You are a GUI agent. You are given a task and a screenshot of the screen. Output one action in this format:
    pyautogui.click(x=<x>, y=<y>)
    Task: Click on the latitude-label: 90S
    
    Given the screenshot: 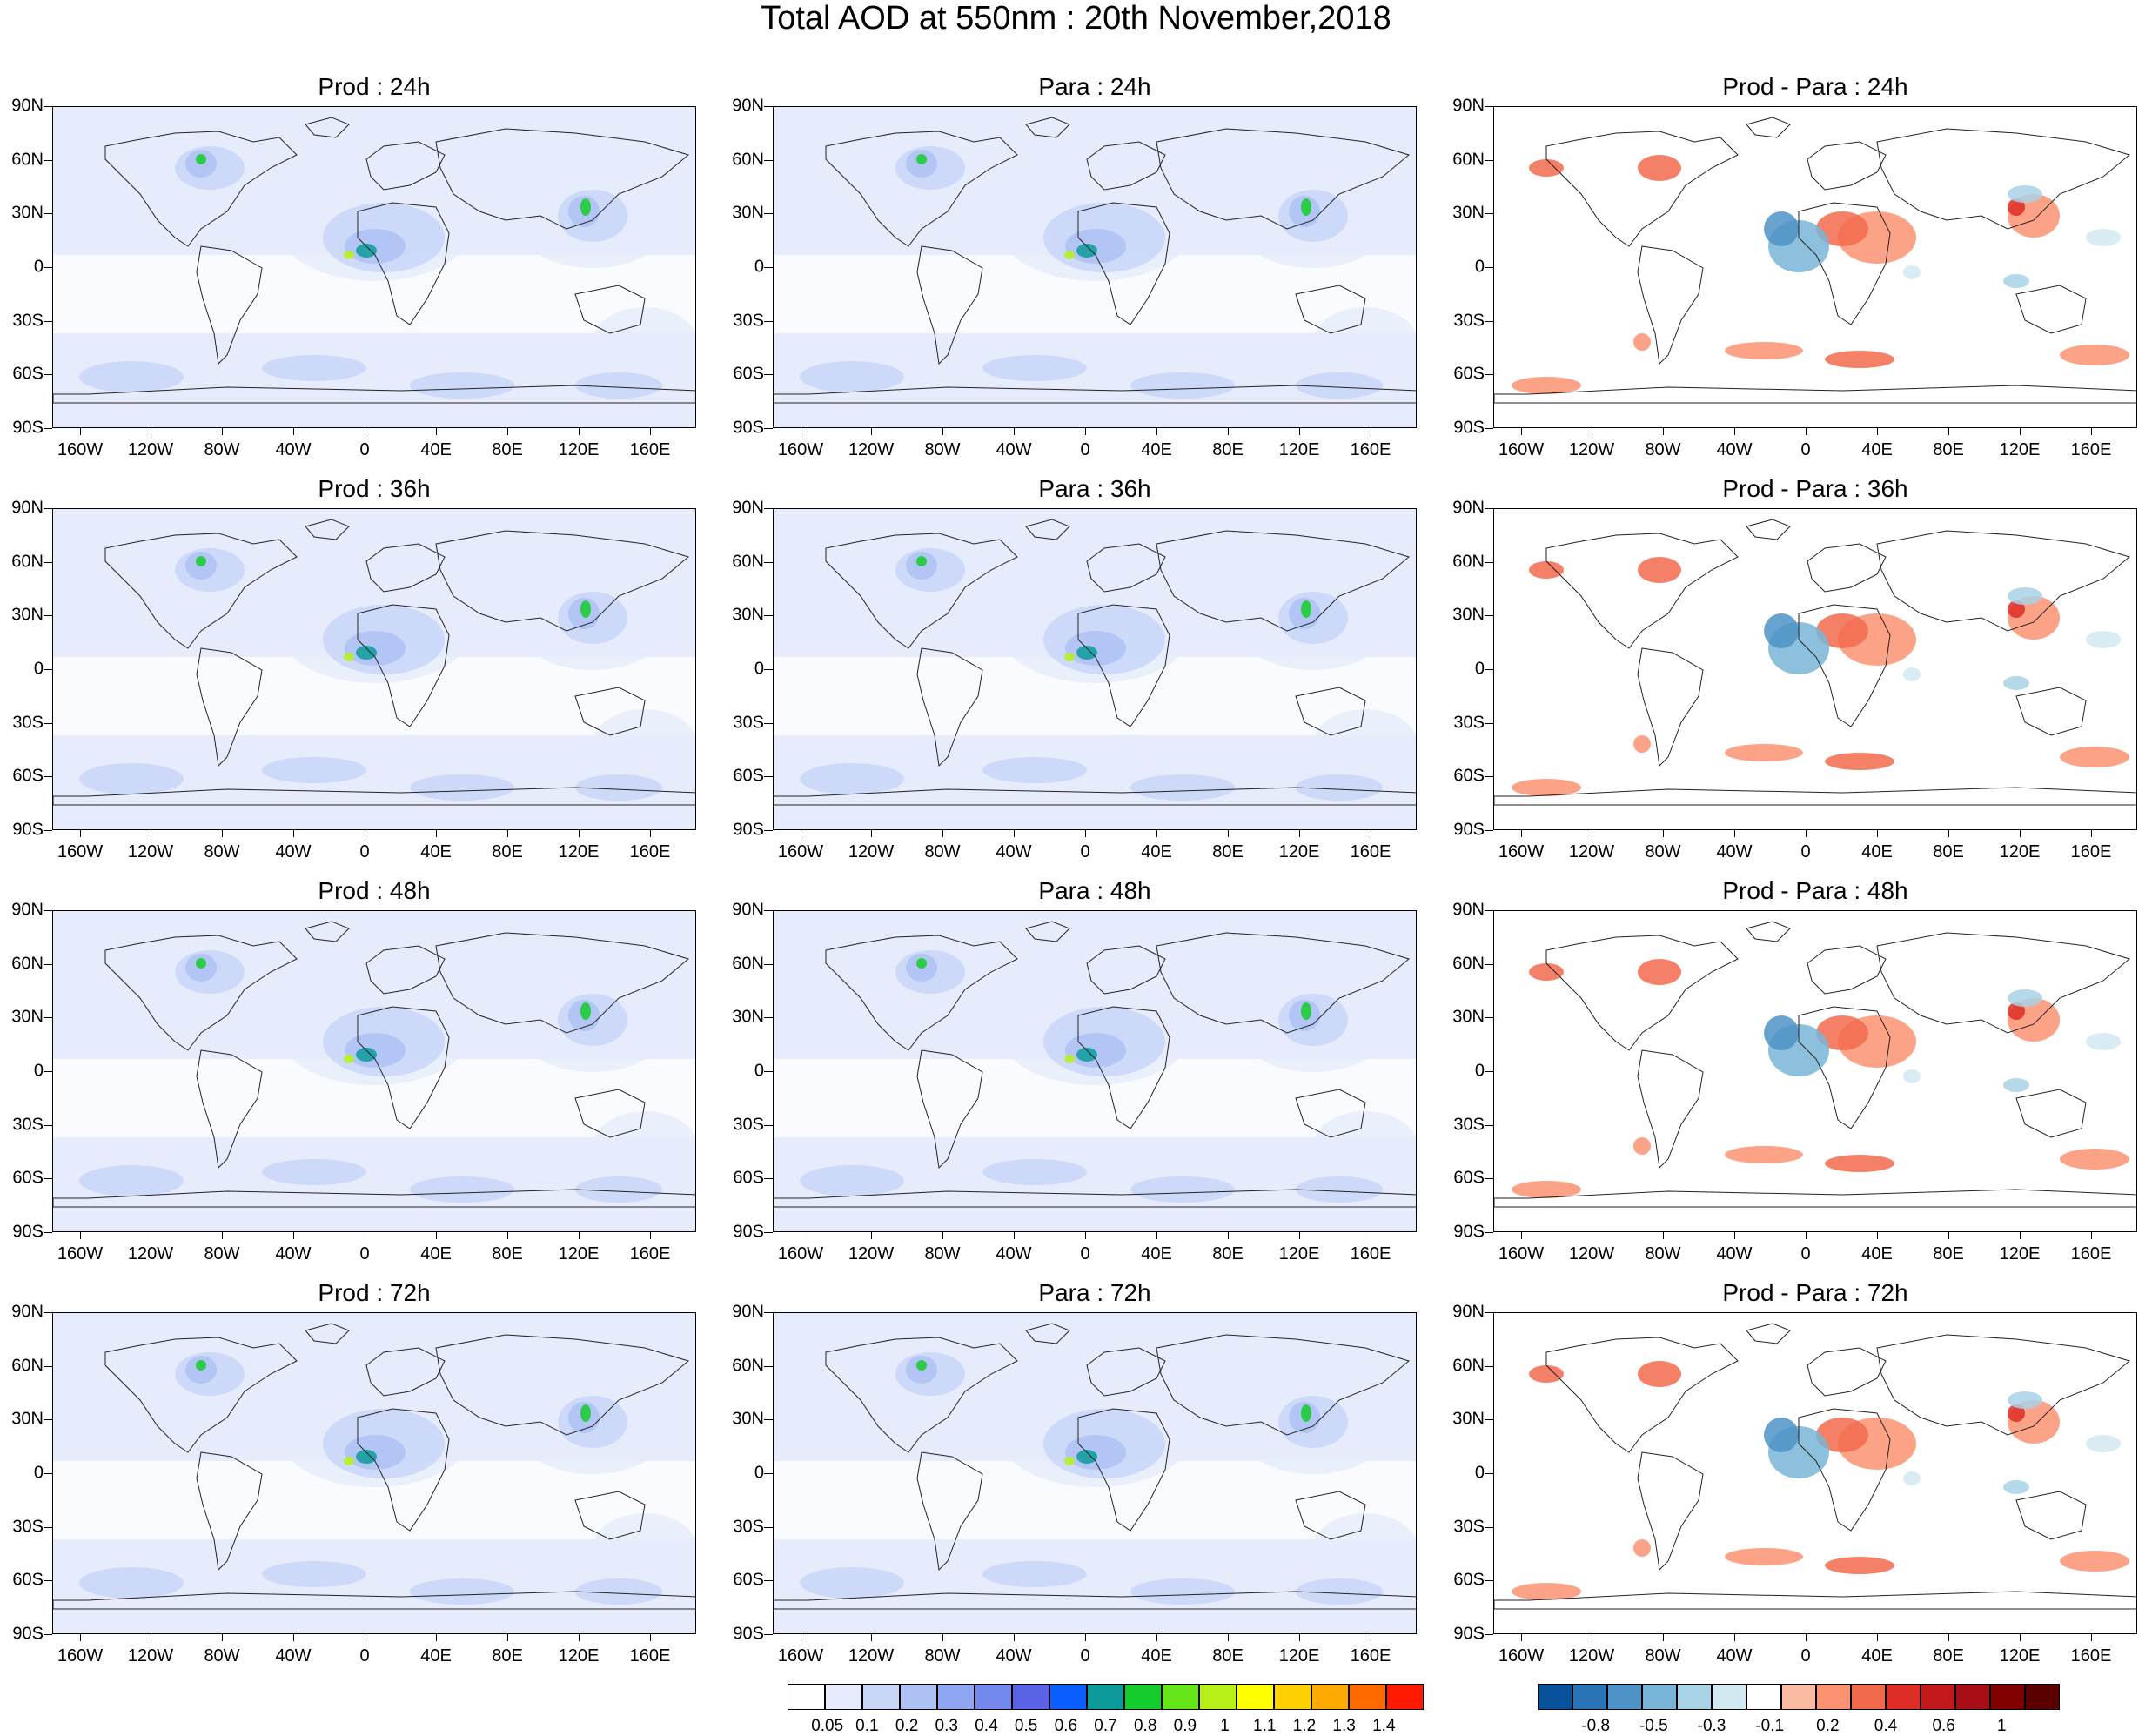 What is the action you would take?
    pyautogui.click(x=748, y=1232)
    